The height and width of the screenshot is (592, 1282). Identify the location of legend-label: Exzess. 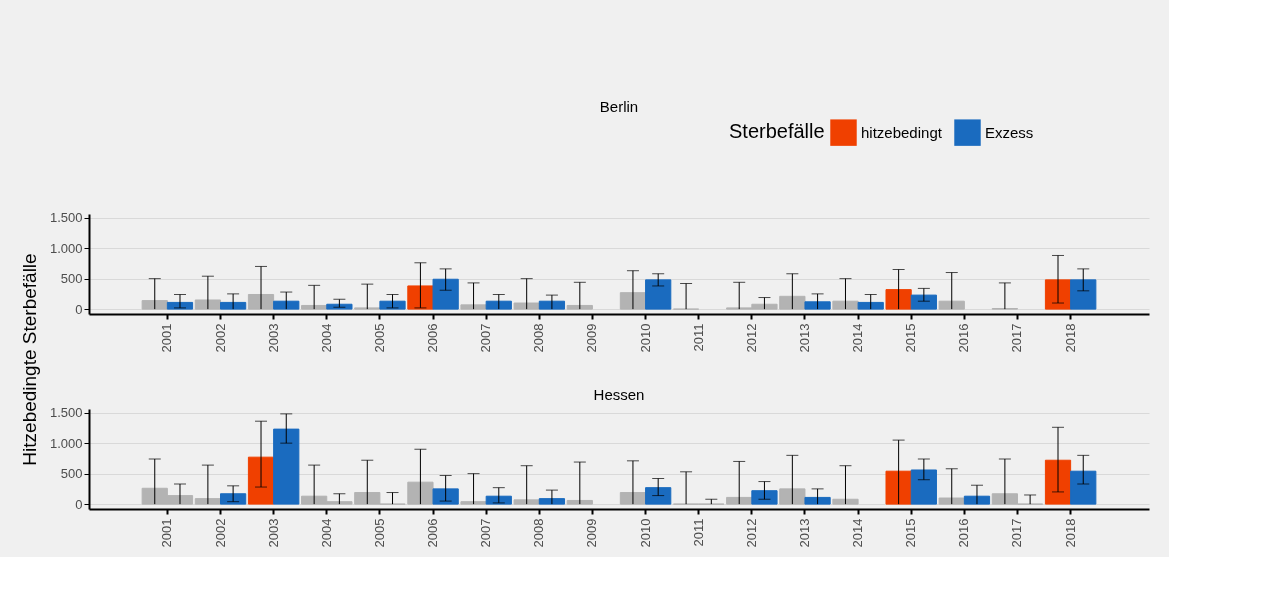
(1009, 132).